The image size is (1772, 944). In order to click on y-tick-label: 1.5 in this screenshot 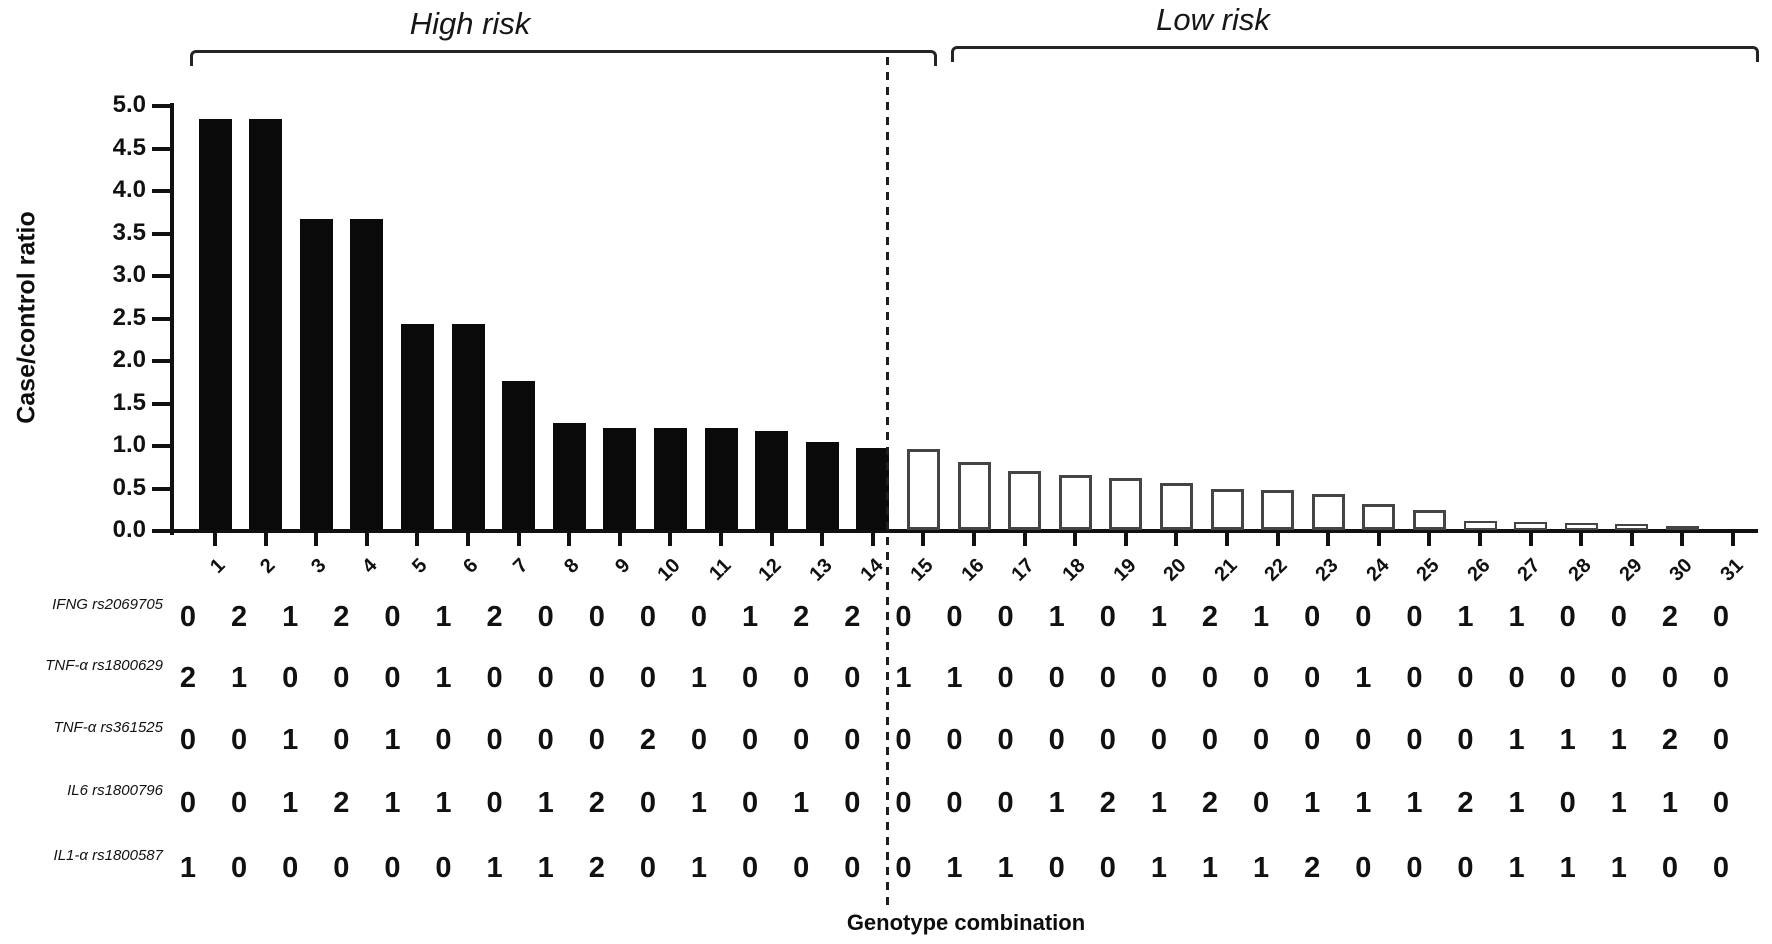, I will do `click(129, 402)`.